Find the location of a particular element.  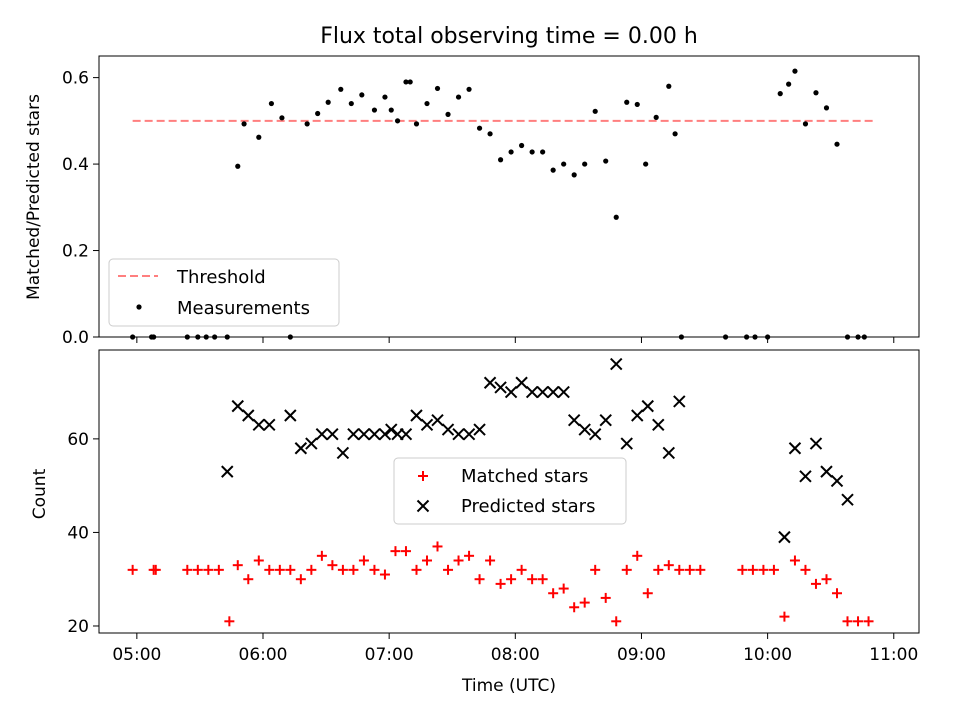

top-y-tick-label: 0.4 is located at coordinates (75, 165).